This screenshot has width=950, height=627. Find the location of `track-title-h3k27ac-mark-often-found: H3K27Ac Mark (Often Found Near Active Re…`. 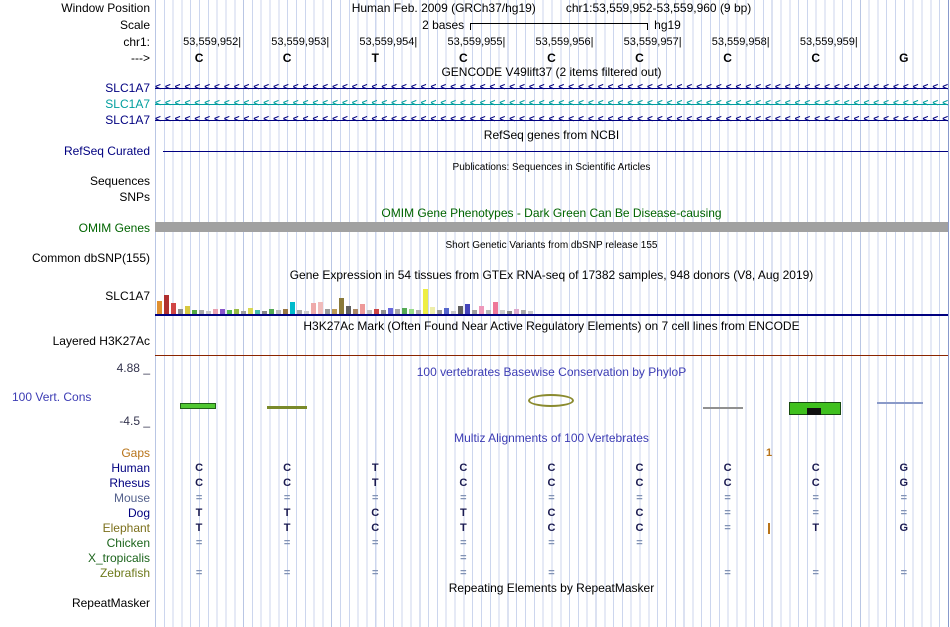

track-title-h3k27ac-mark-often-found: H3K27Ac Mark (Often Found Near Active Re… is located at coordinates (551, 326).